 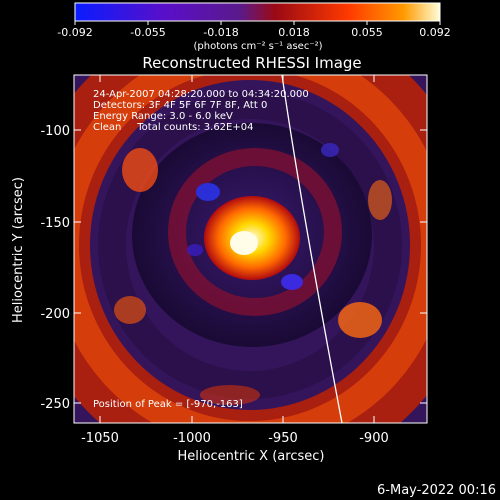 What do you see at coordinates (257, 12) in the screenshot?
I see `colorbar` at bounding box center [257, 12].